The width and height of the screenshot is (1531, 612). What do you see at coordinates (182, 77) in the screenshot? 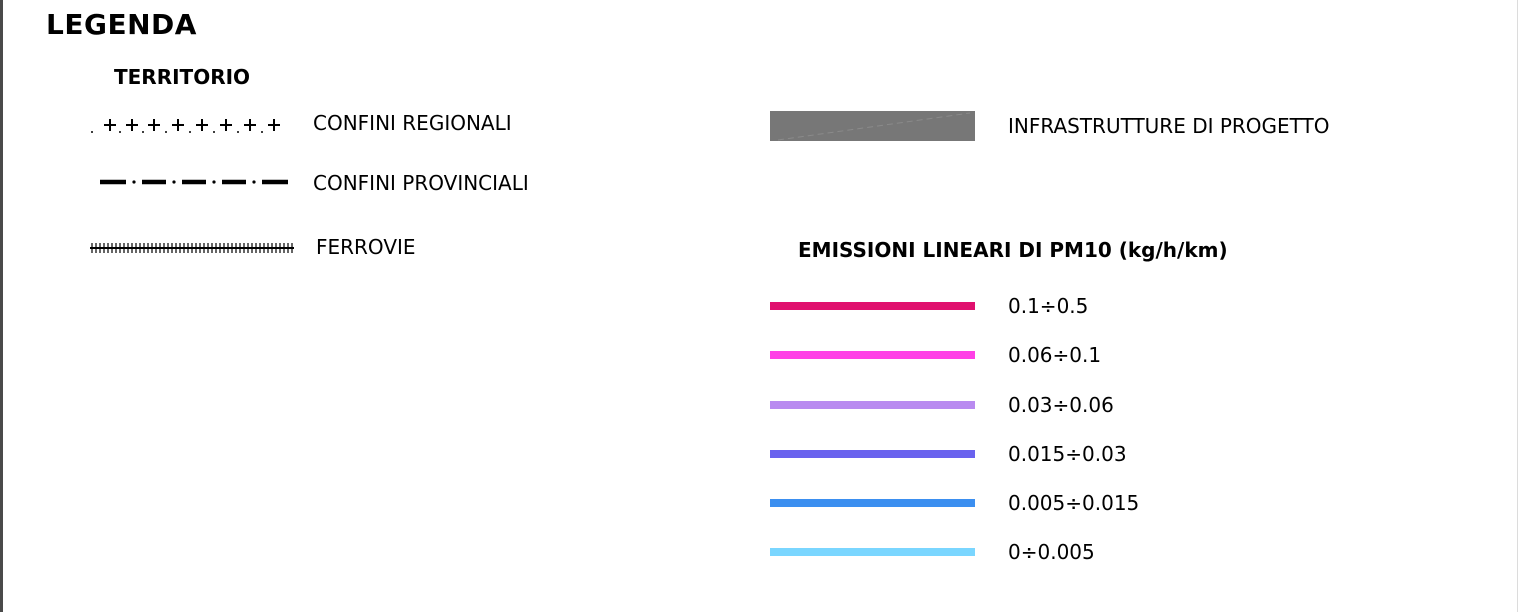
I see `territorio-title: TERRITORIO` at bounding box center [182, 77].